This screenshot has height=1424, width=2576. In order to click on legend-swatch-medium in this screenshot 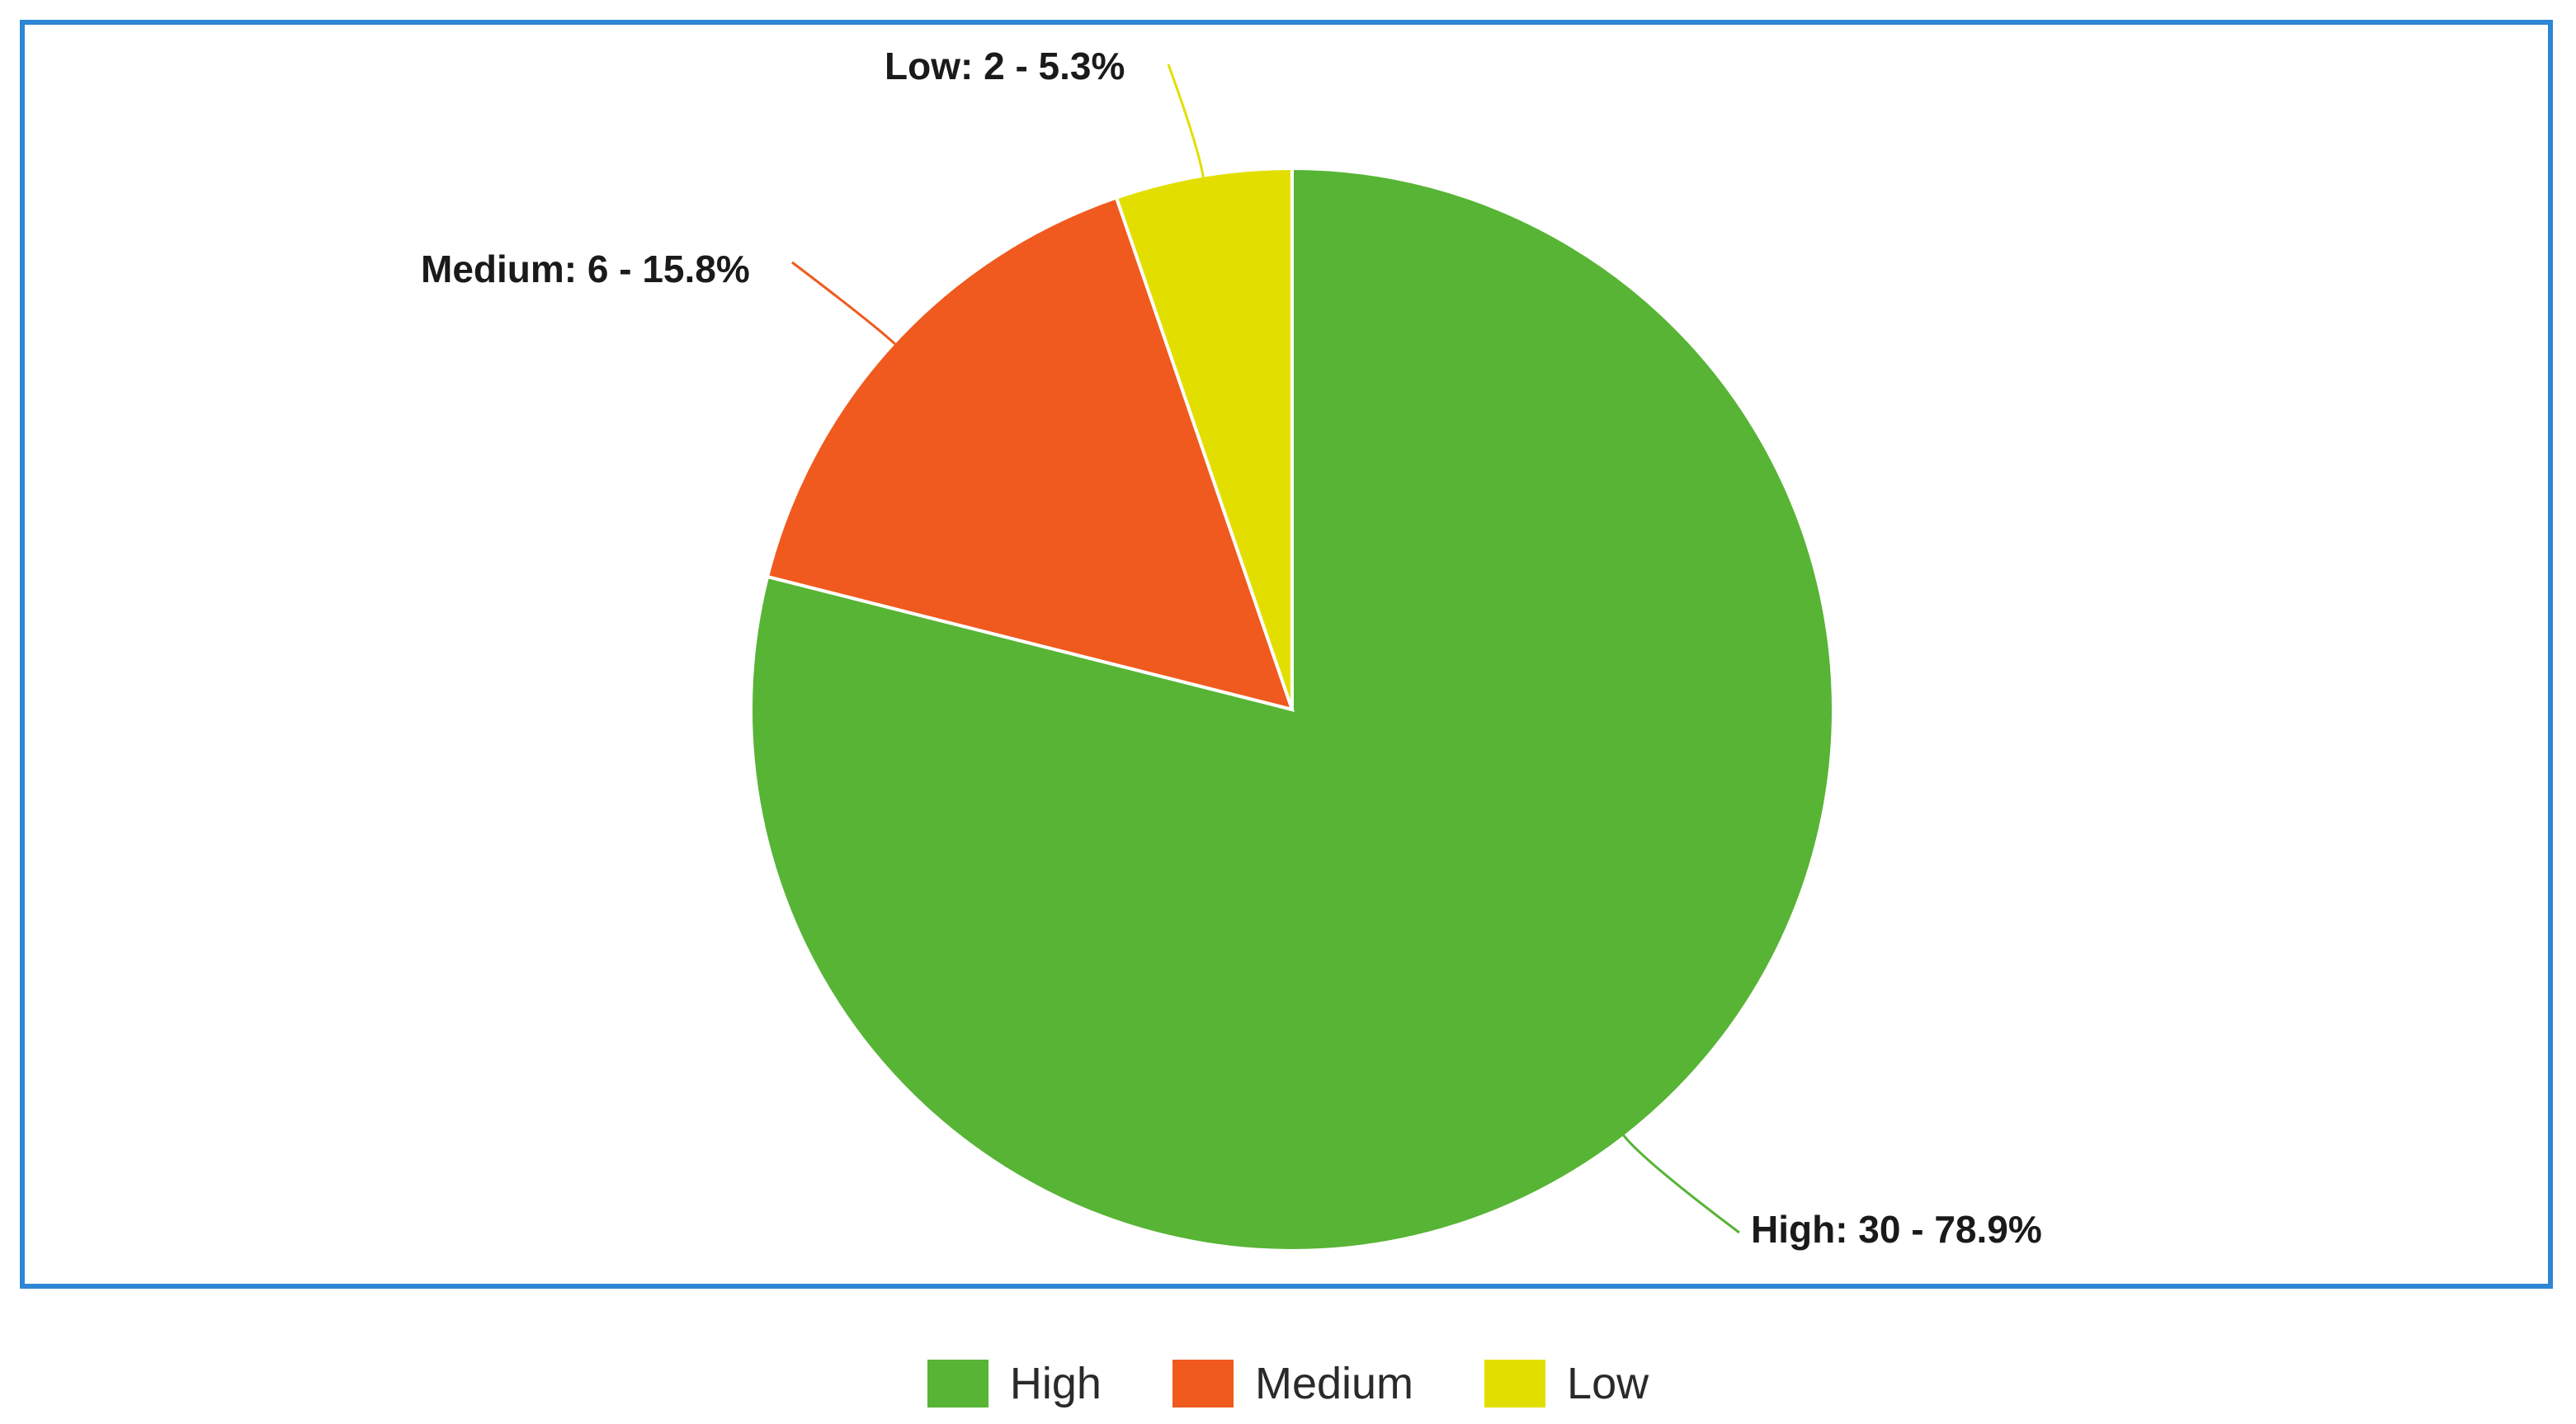, I will do `click(1203, 1383)`.